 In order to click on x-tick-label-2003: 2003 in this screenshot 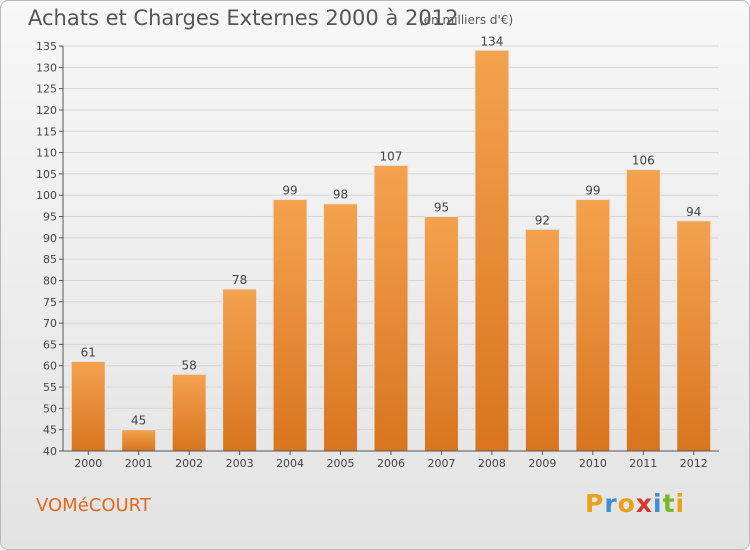, I will do `click(240, 463)`.